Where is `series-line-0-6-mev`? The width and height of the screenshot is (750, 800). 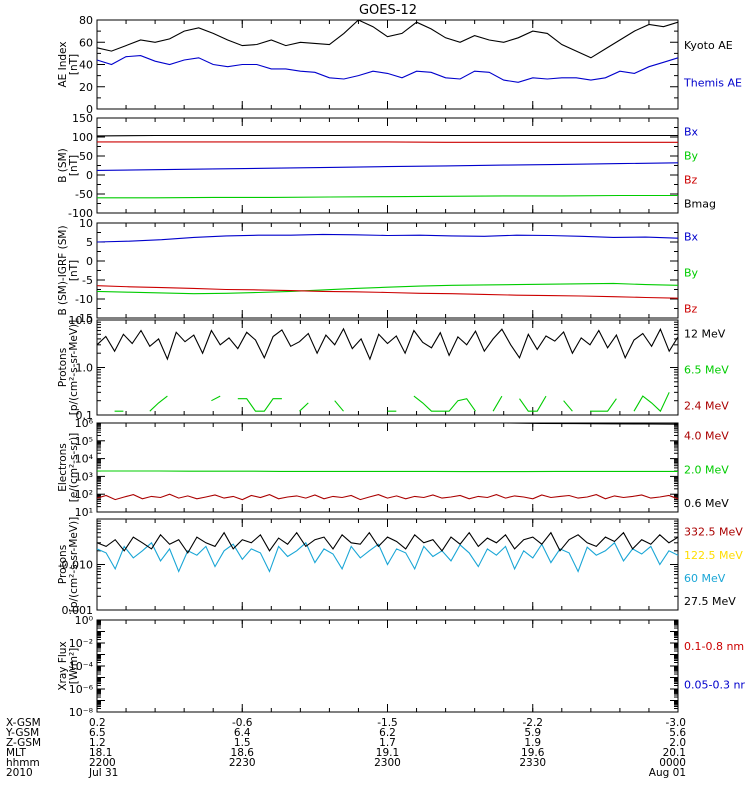
series-line-0-6-mev is located at coordinates (388, 423).